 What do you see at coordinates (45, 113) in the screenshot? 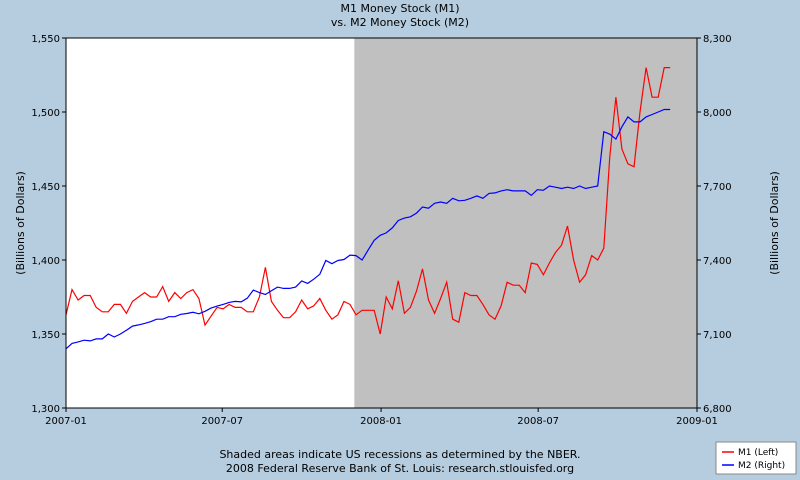
I see `left-tick-label: 1,500` at bounding box center [45, 113].